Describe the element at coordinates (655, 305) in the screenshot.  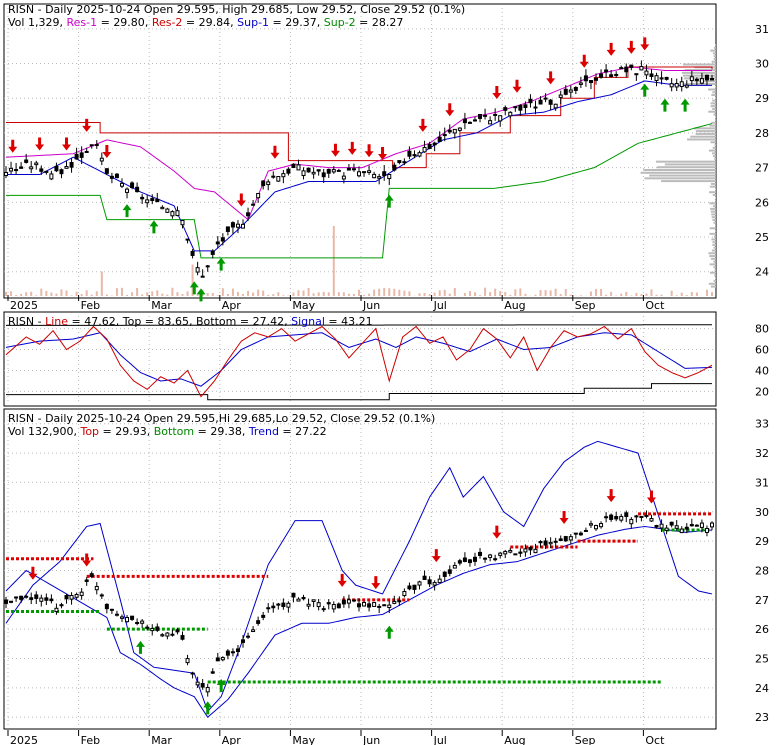
I see `x-tick-label: Oct` at that location.